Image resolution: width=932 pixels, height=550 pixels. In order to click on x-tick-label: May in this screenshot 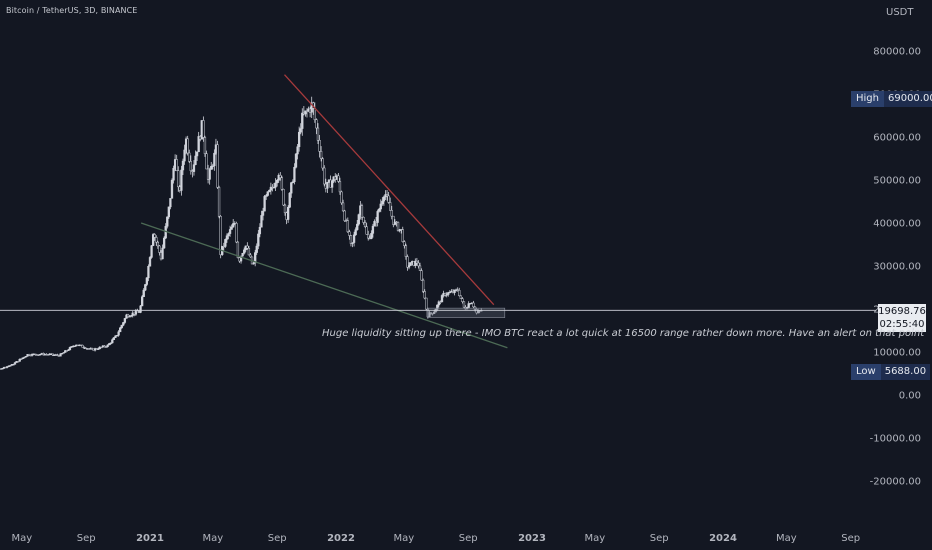, I will do `click(594, 538)`.